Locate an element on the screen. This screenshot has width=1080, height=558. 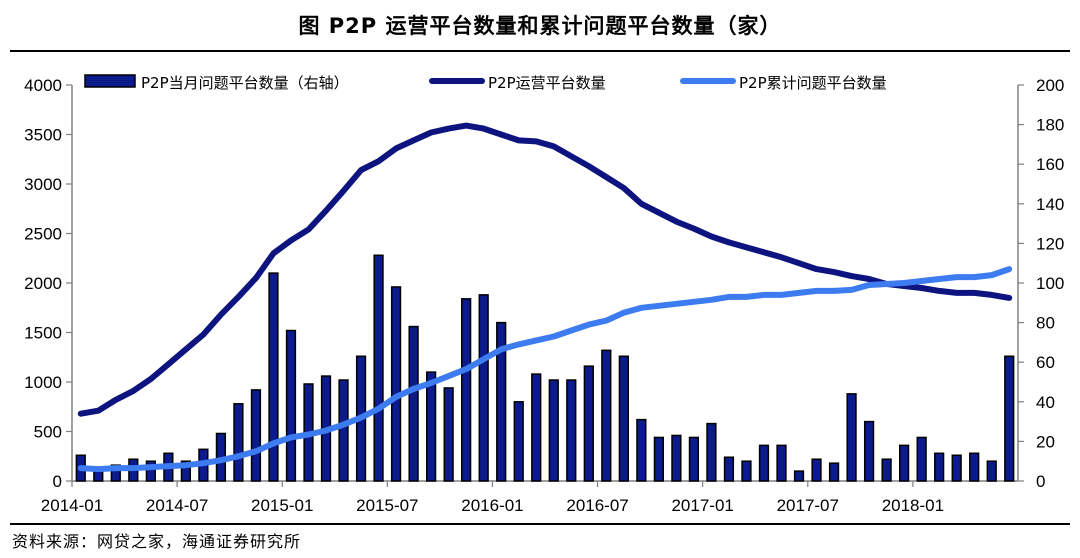
right-tick-label: 60 is located at coordinates (1045, 362).